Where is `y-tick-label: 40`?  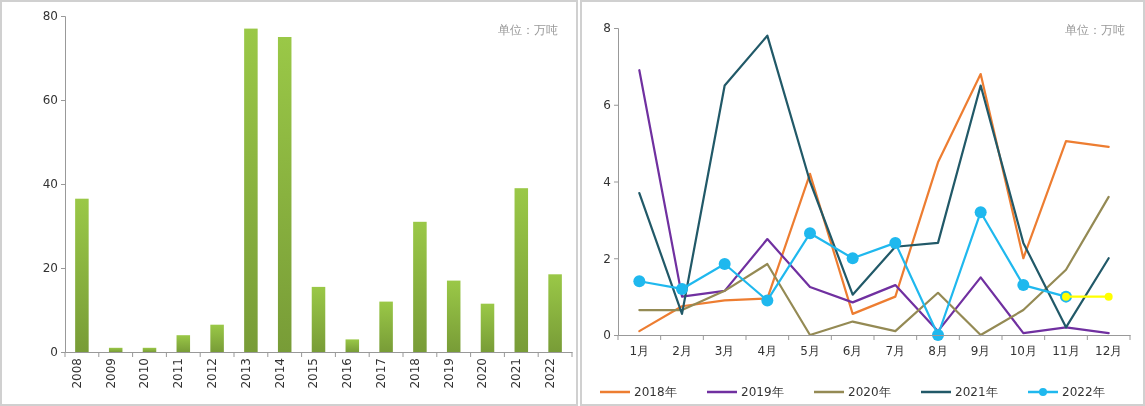
y-tick-label: 40 is located at coordinates (50, 184).